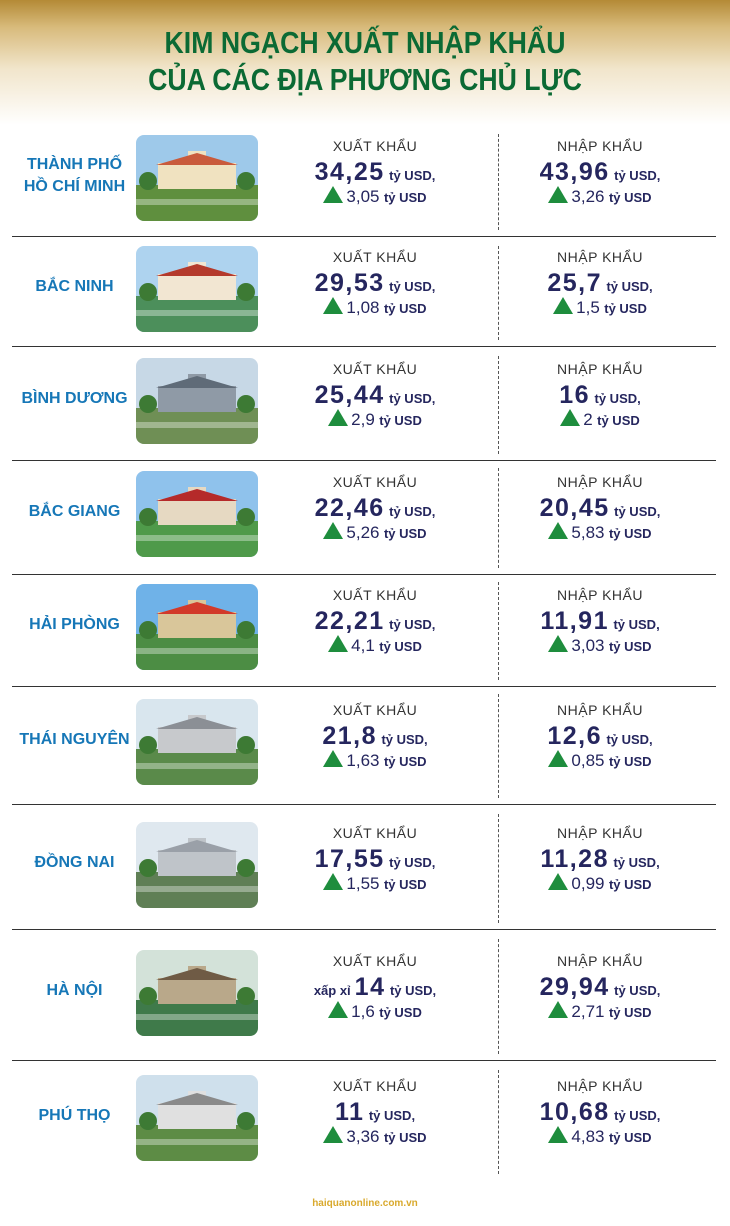  What do you see at coordinates (363, 883) in the screenshot?
I see `export-increase: 1,55` at bounding box center [363, 883].